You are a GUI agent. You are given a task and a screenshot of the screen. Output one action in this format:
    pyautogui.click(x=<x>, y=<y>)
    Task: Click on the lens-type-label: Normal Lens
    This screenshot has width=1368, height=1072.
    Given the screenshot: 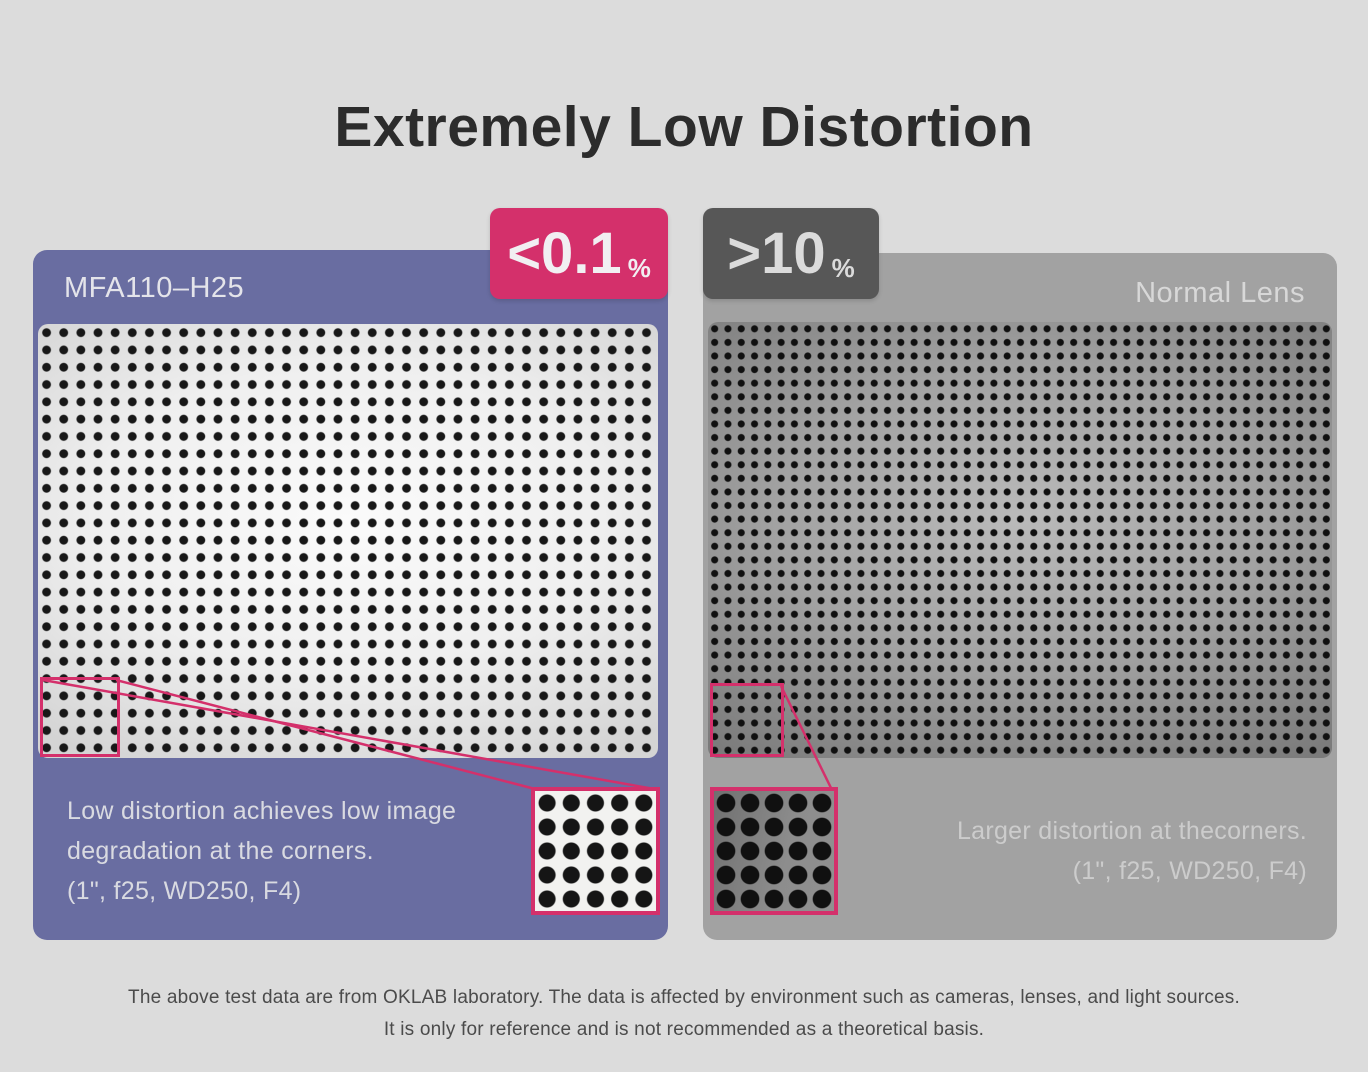 What is the action you would take?
    pyautogui.click(x=1220, y=293)
    